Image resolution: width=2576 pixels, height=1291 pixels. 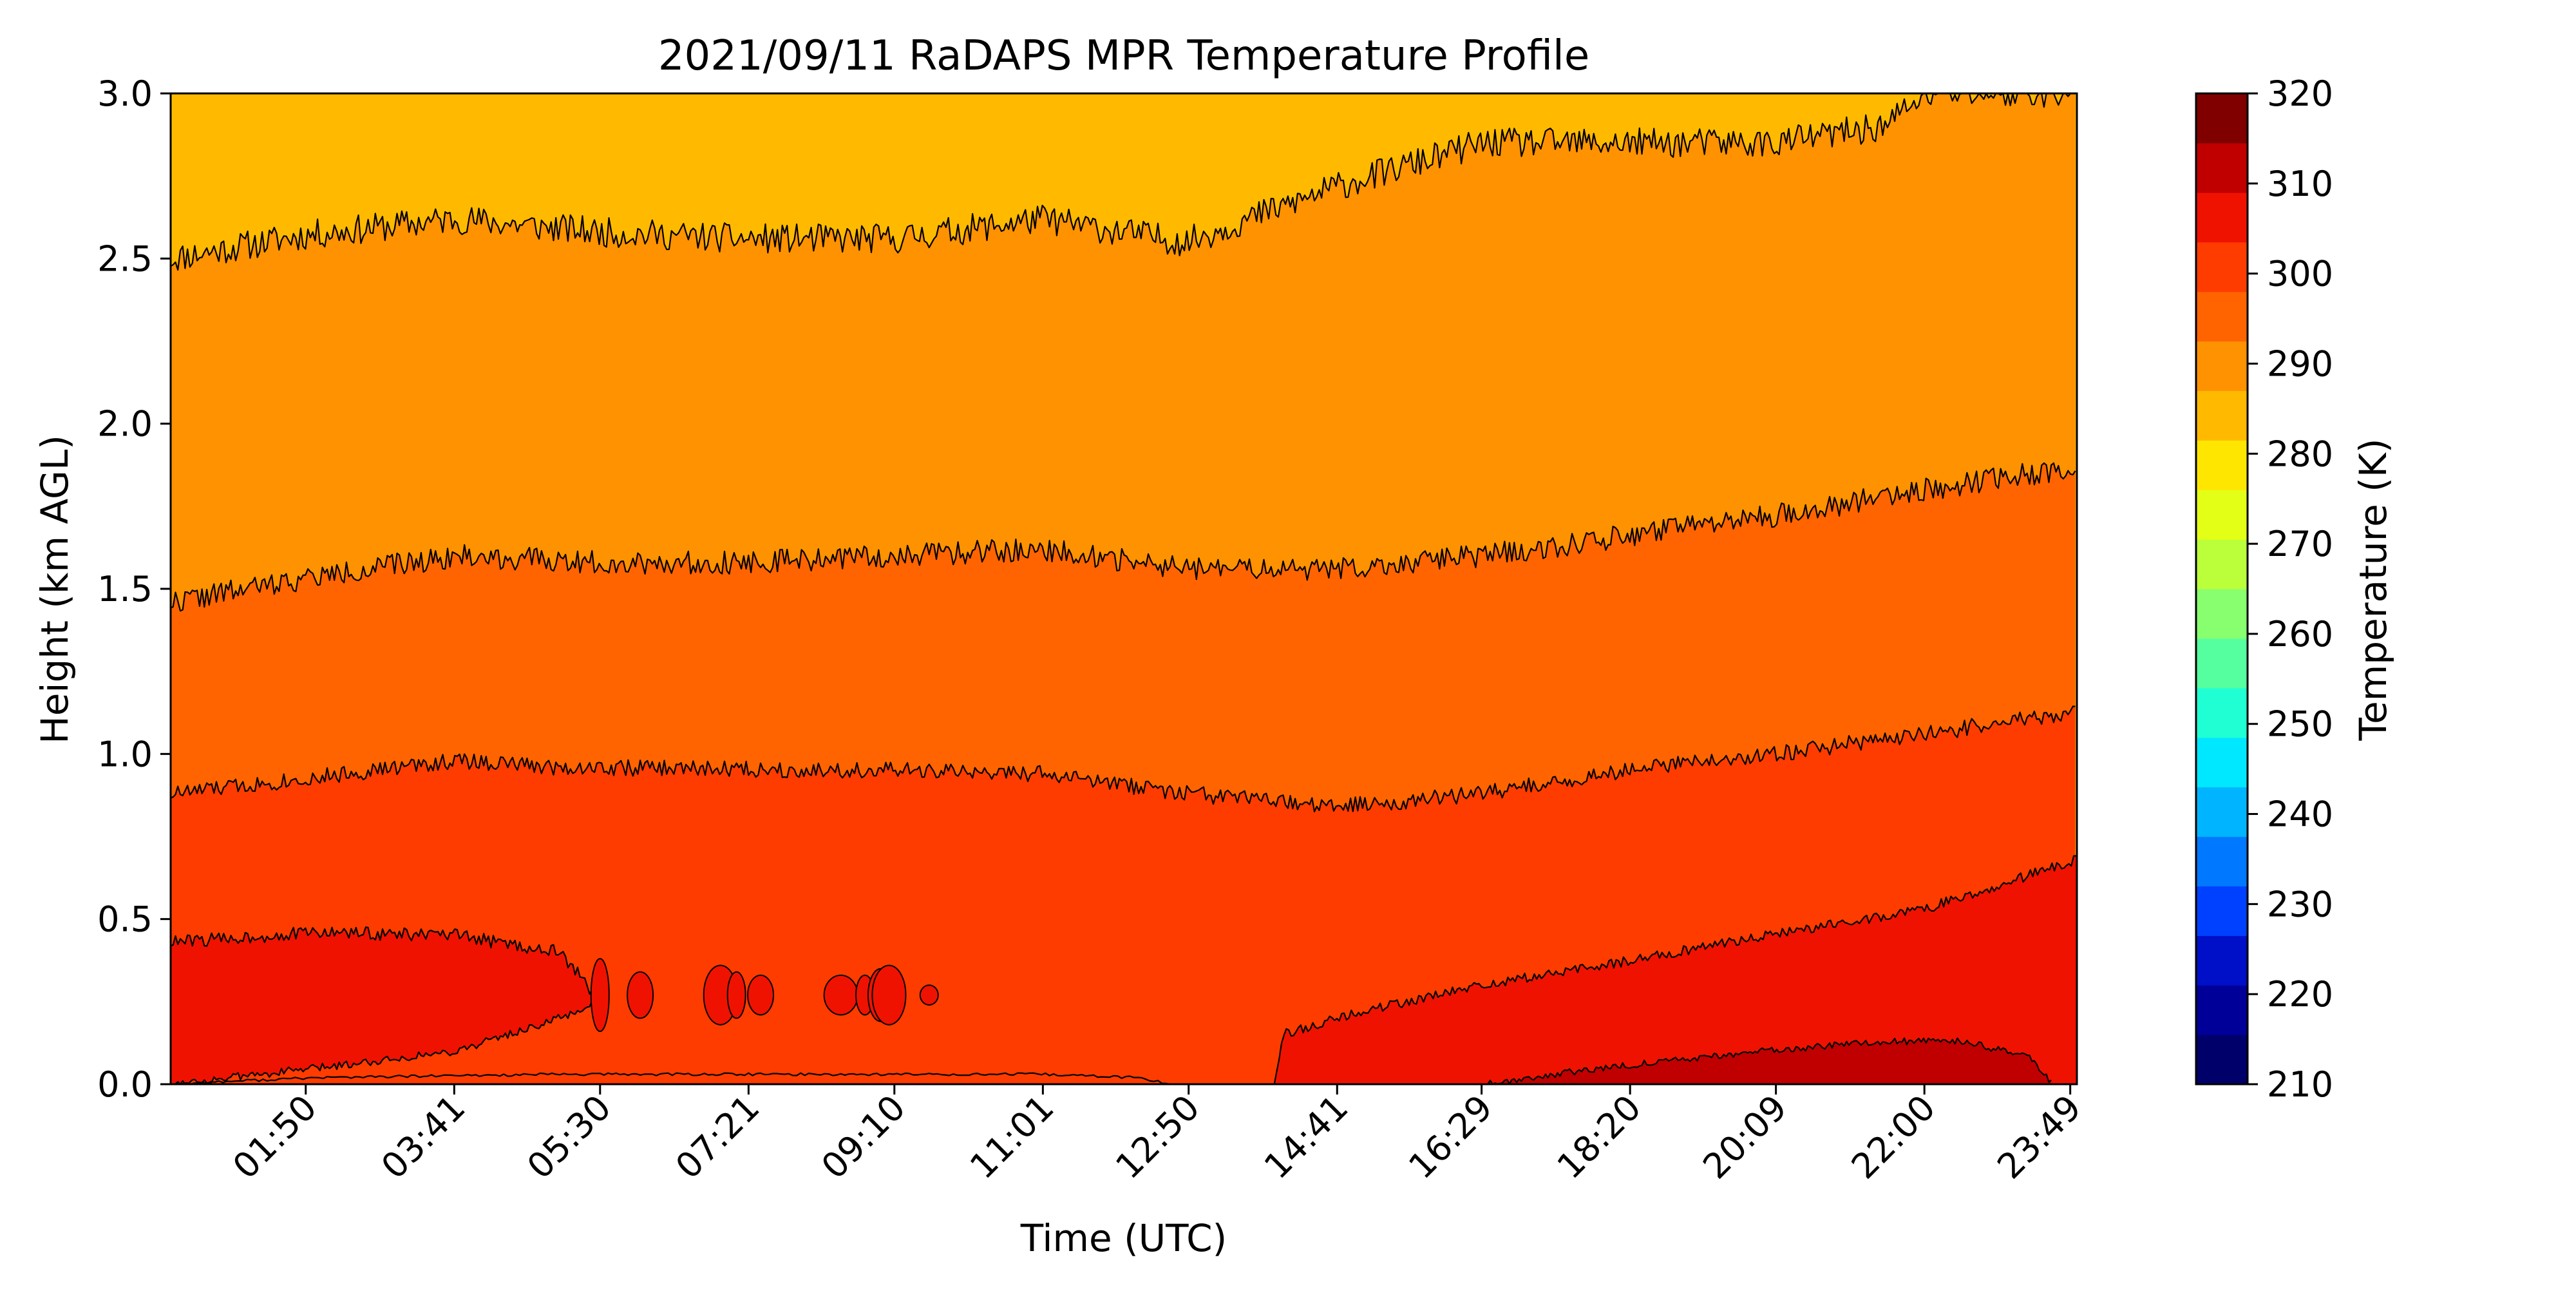 What do you see at coordinates (670, 1078) in the screenshot?
I see `contour-line-300-midday` at bounding box center [670, 1078].